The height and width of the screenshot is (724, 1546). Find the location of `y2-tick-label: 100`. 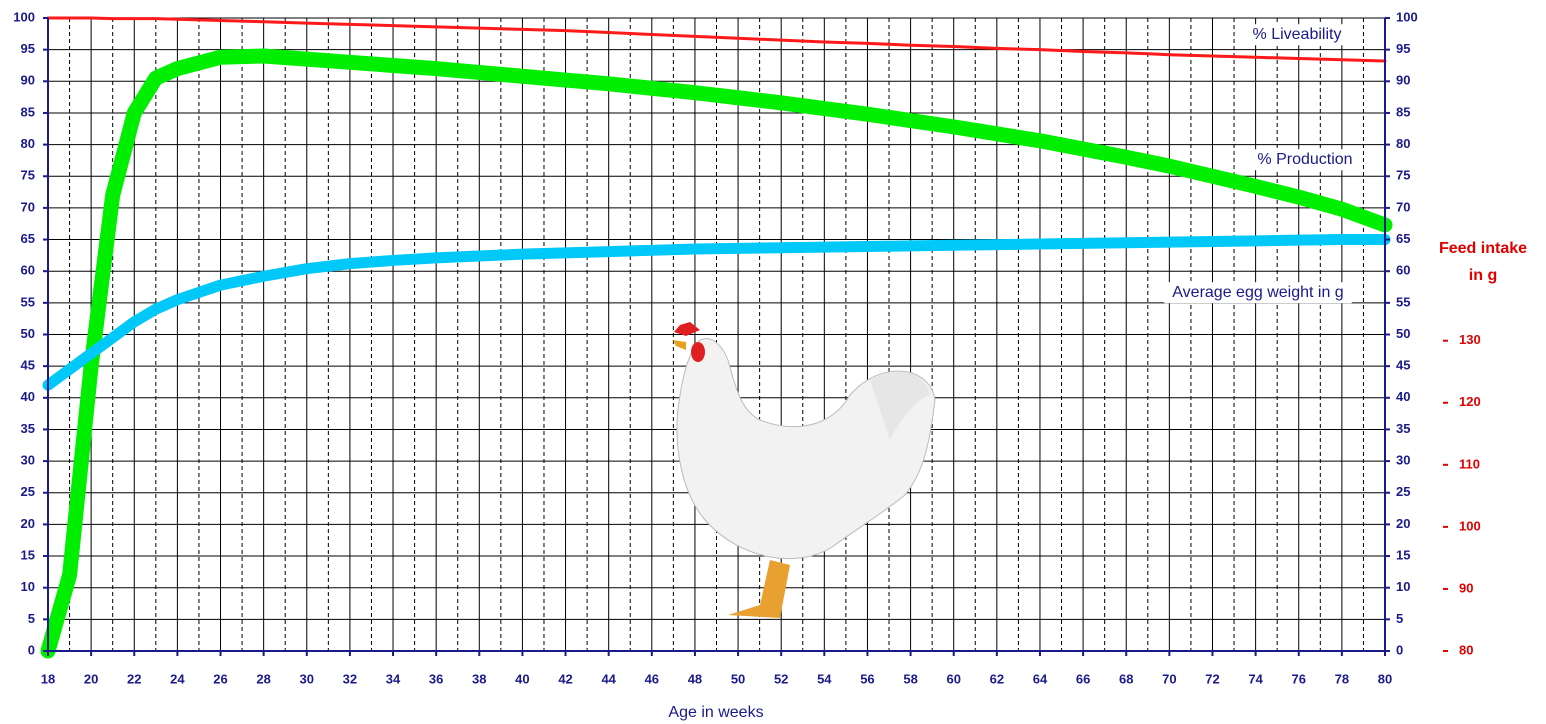

y2-tick-label: 100 is located at coordinates (1407, 16).